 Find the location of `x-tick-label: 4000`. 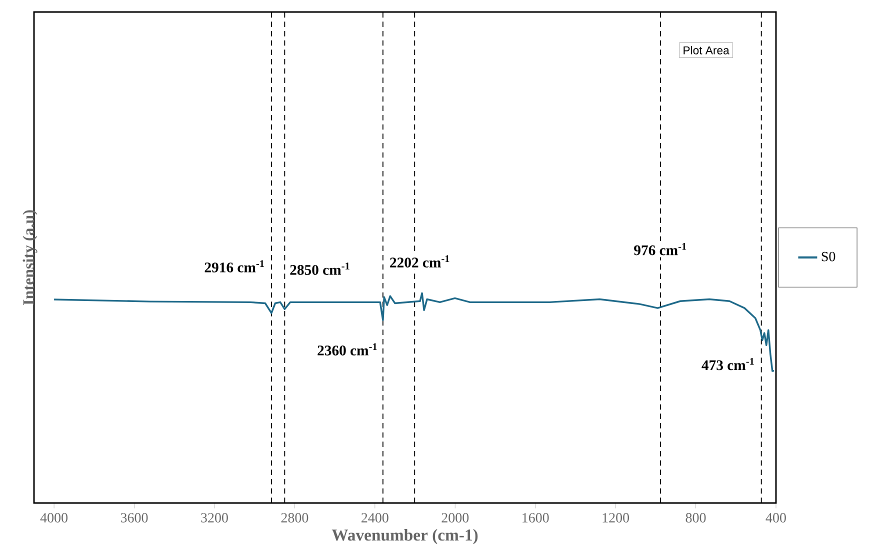

x-tick-label: 4000 is located at coordinates (54, 517).